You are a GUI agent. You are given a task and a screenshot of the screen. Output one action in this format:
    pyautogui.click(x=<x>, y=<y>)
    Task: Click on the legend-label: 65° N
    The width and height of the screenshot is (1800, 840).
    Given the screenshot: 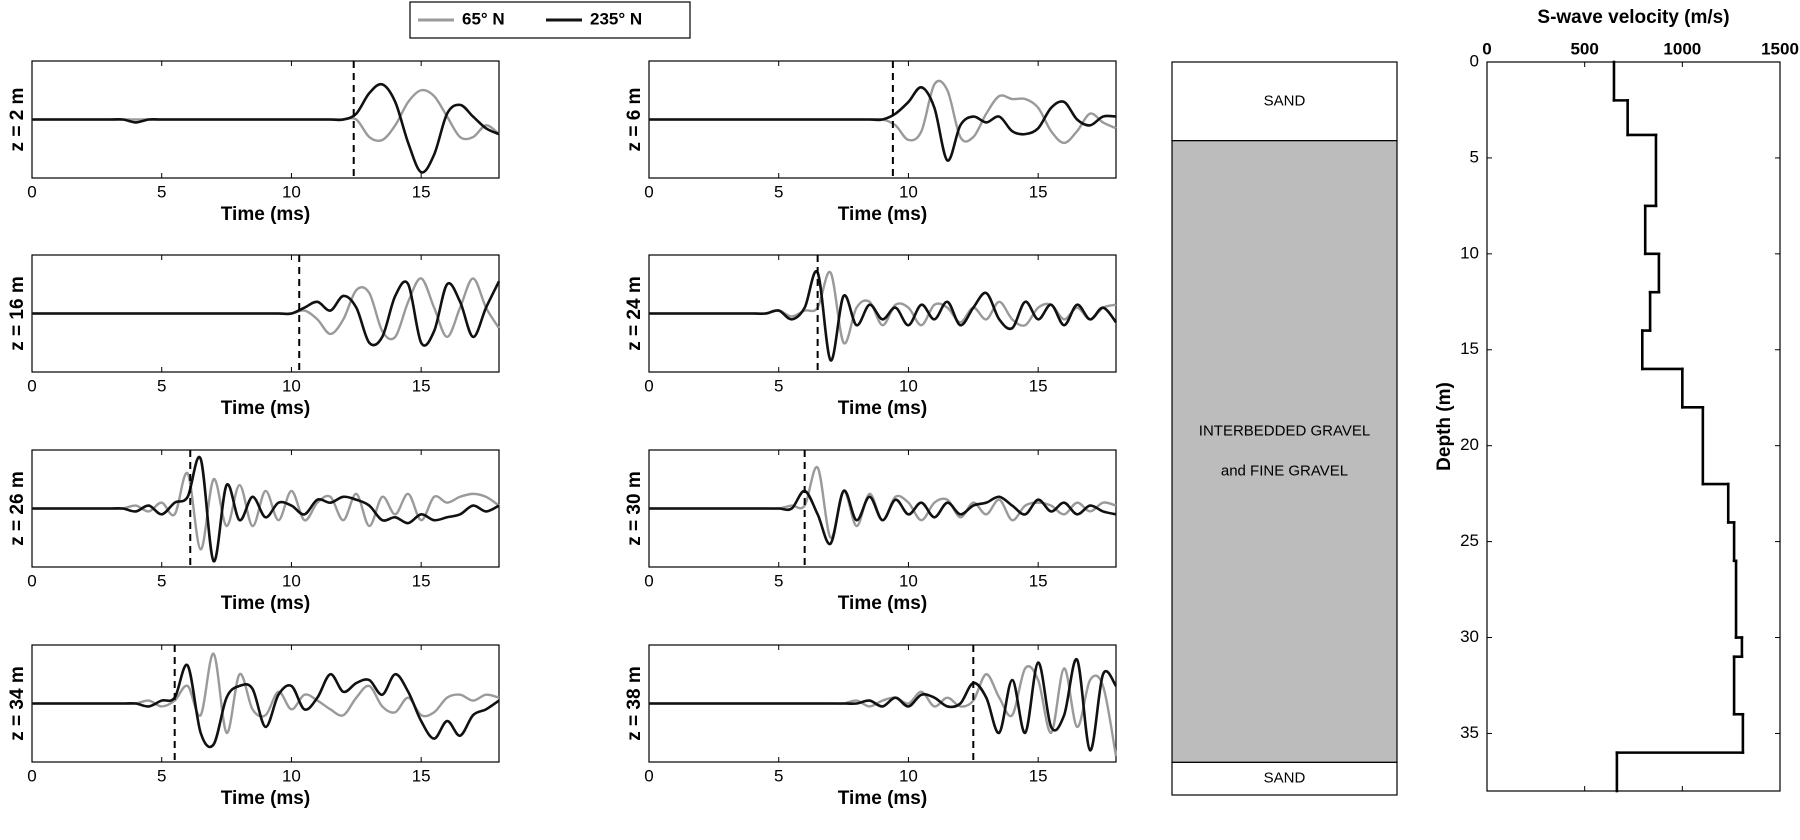 What is the action you would take?
    pyautogui.click(x=483, y=18)
    